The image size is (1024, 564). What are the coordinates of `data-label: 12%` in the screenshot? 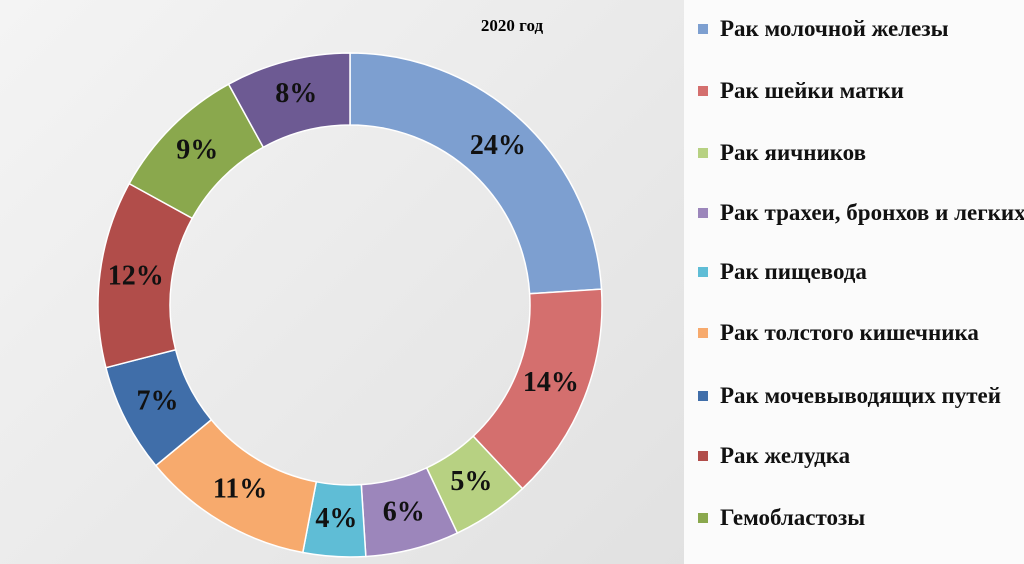 It's located at (136, 275).